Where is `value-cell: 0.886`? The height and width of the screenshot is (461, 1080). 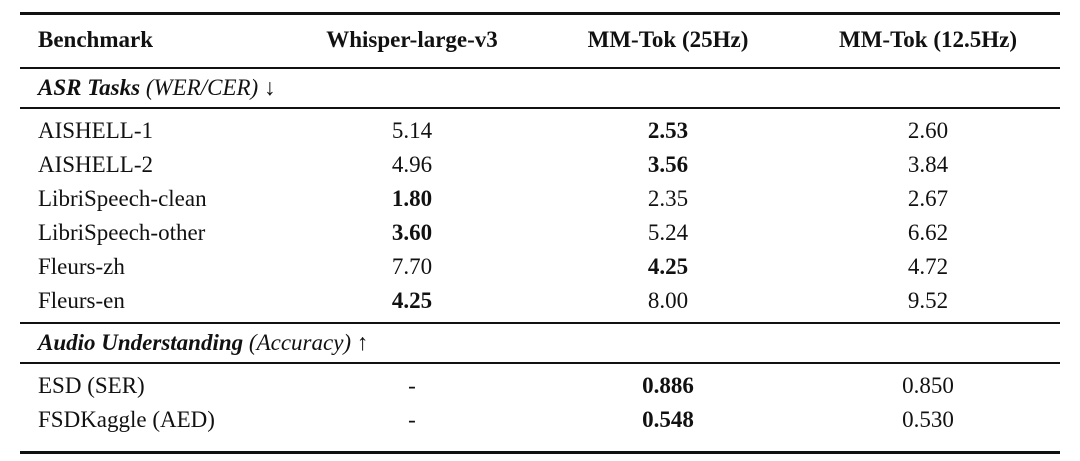
value-cell: 0.886 is located at coordinates (668, 385).